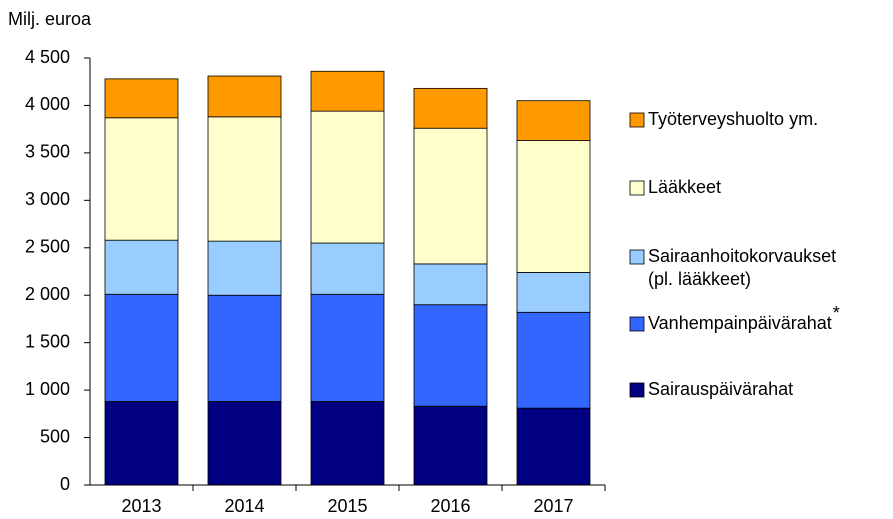 This screenshot has width=893, height=519. Describe the element at coordinates (347, 506) in the screenshot. I see `x-tick-label: 2015` at that location.